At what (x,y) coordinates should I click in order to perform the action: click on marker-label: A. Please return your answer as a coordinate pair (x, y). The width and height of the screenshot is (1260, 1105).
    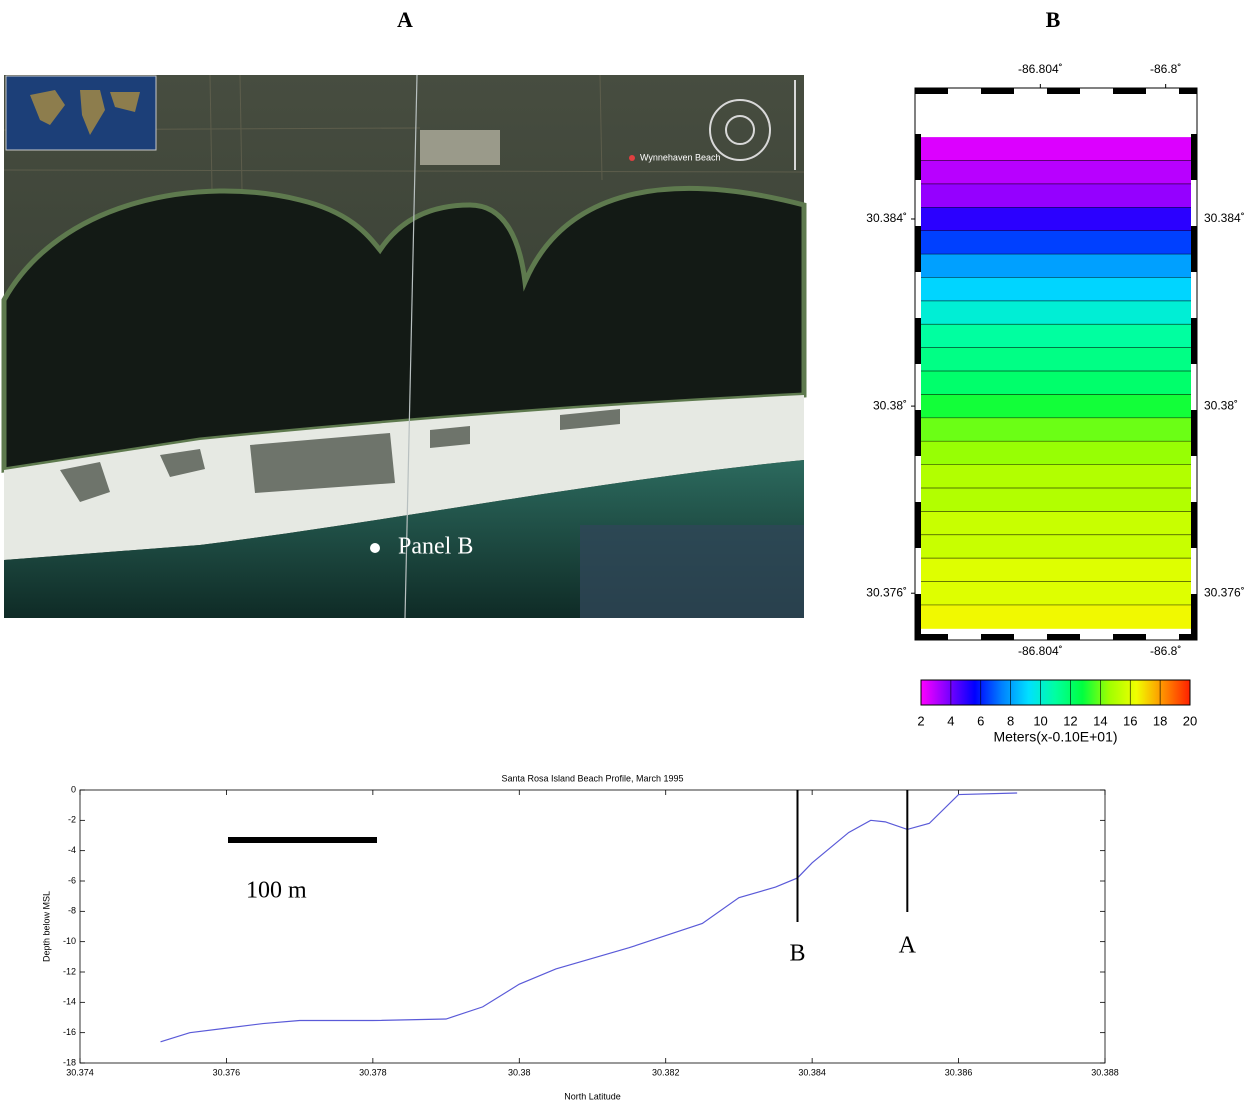
    Looking at the image, I should click on (908, 946).